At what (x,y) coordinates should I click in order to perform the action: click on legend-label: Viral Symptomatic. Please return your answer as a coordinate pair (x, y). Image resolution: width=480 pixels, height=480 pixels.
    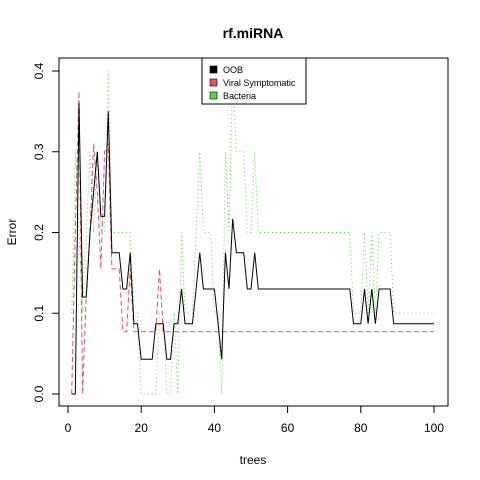
    Looking at the image, I should click on (259, 83).